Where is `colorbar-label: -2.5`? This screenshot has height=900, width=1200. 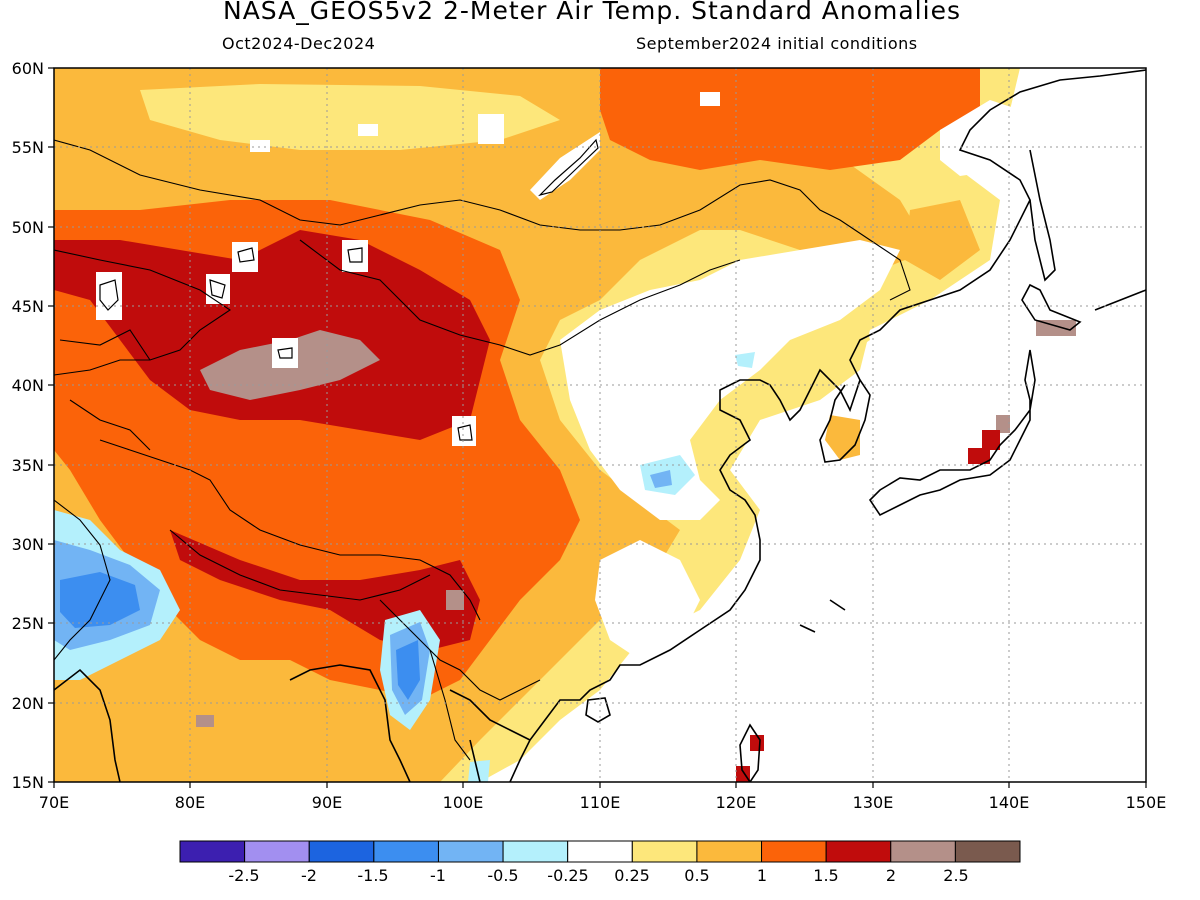
colorbar-label: -2.5 is located at coordinates (243, 875).